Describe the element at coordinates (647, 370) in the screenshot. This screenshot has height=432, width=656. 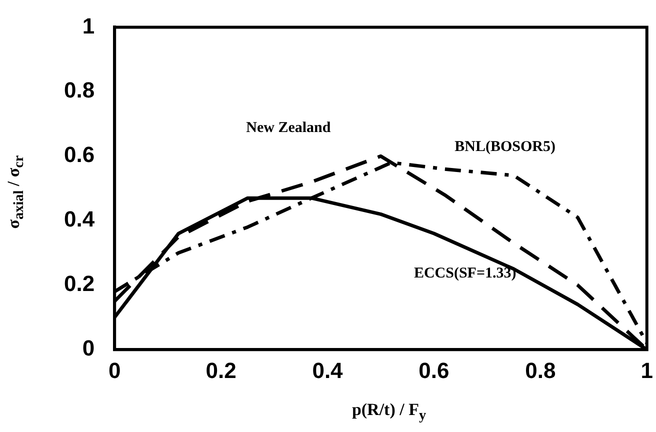
I see `x-tick-label: 1` at that location.